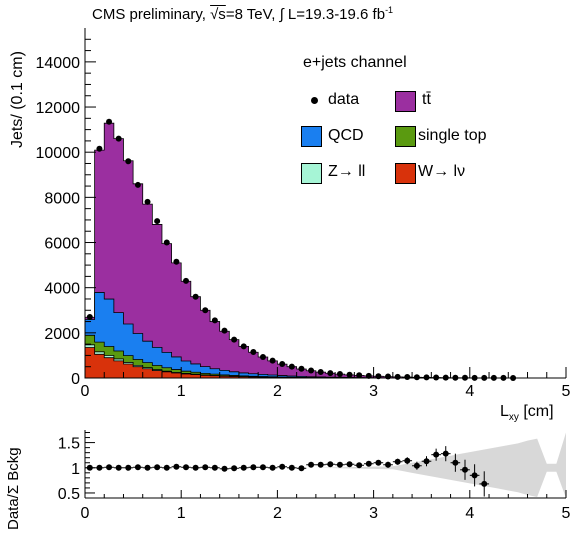 This screenshot has width=586, height=546. I want to click on y-axis-label: Jets/ (0.1 cm), so click(17, 99).